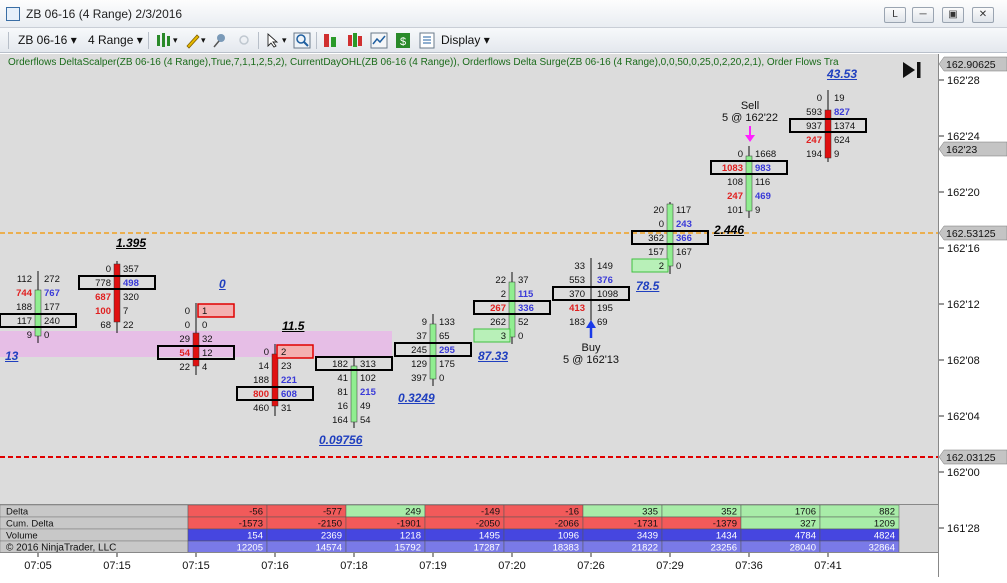  Describe the element at coordinates (526, 294) in the screenshot. I see `ask-volume: 115` at that location.